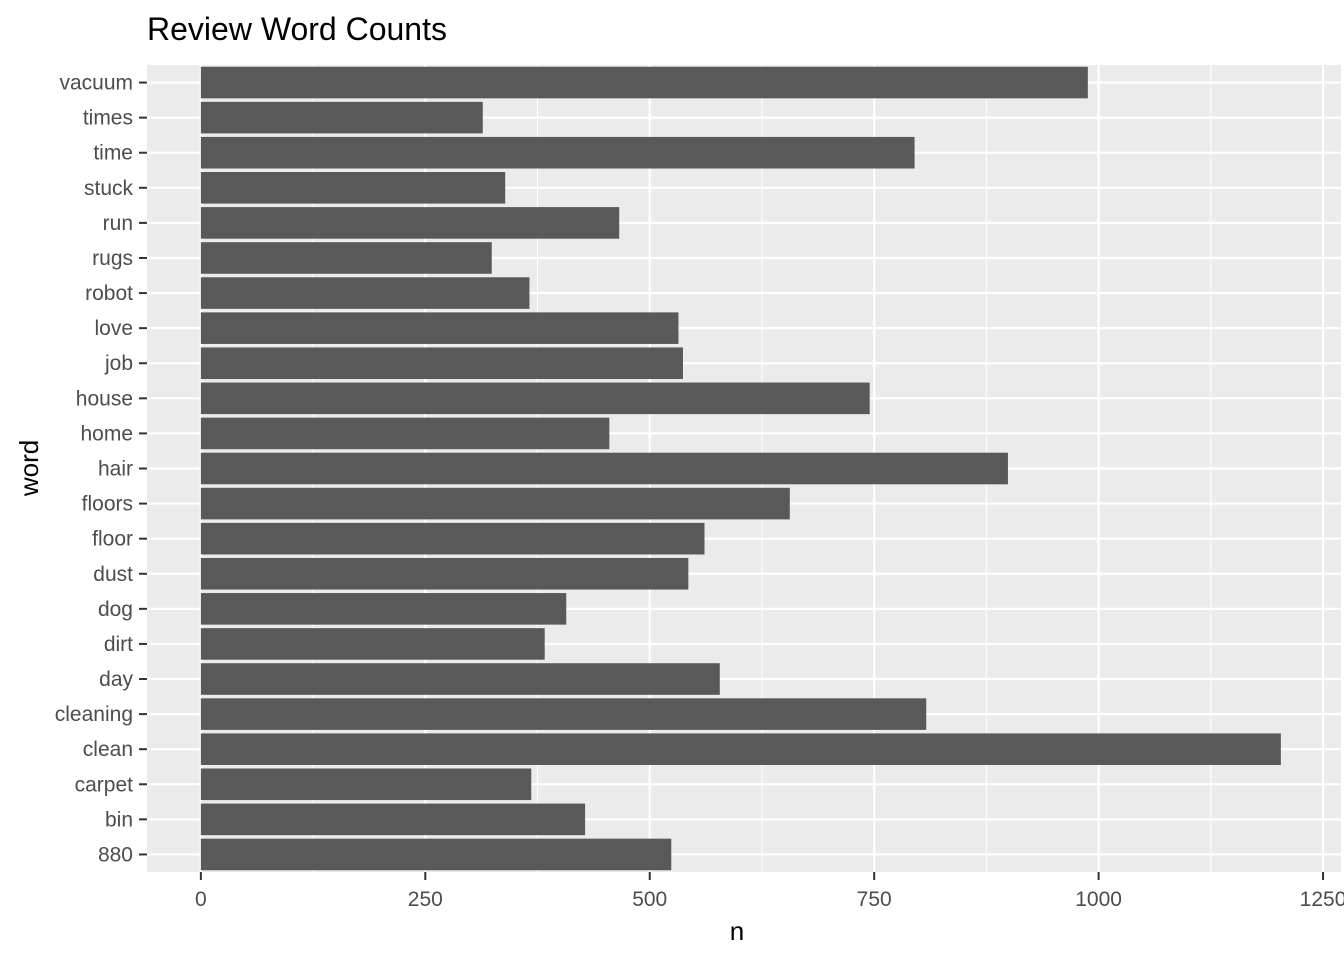 The image size is (1344, 960). Describe the element at coordinates (94, 714) in the screenshot. I see `y-tick-label: cleaning` at that location.